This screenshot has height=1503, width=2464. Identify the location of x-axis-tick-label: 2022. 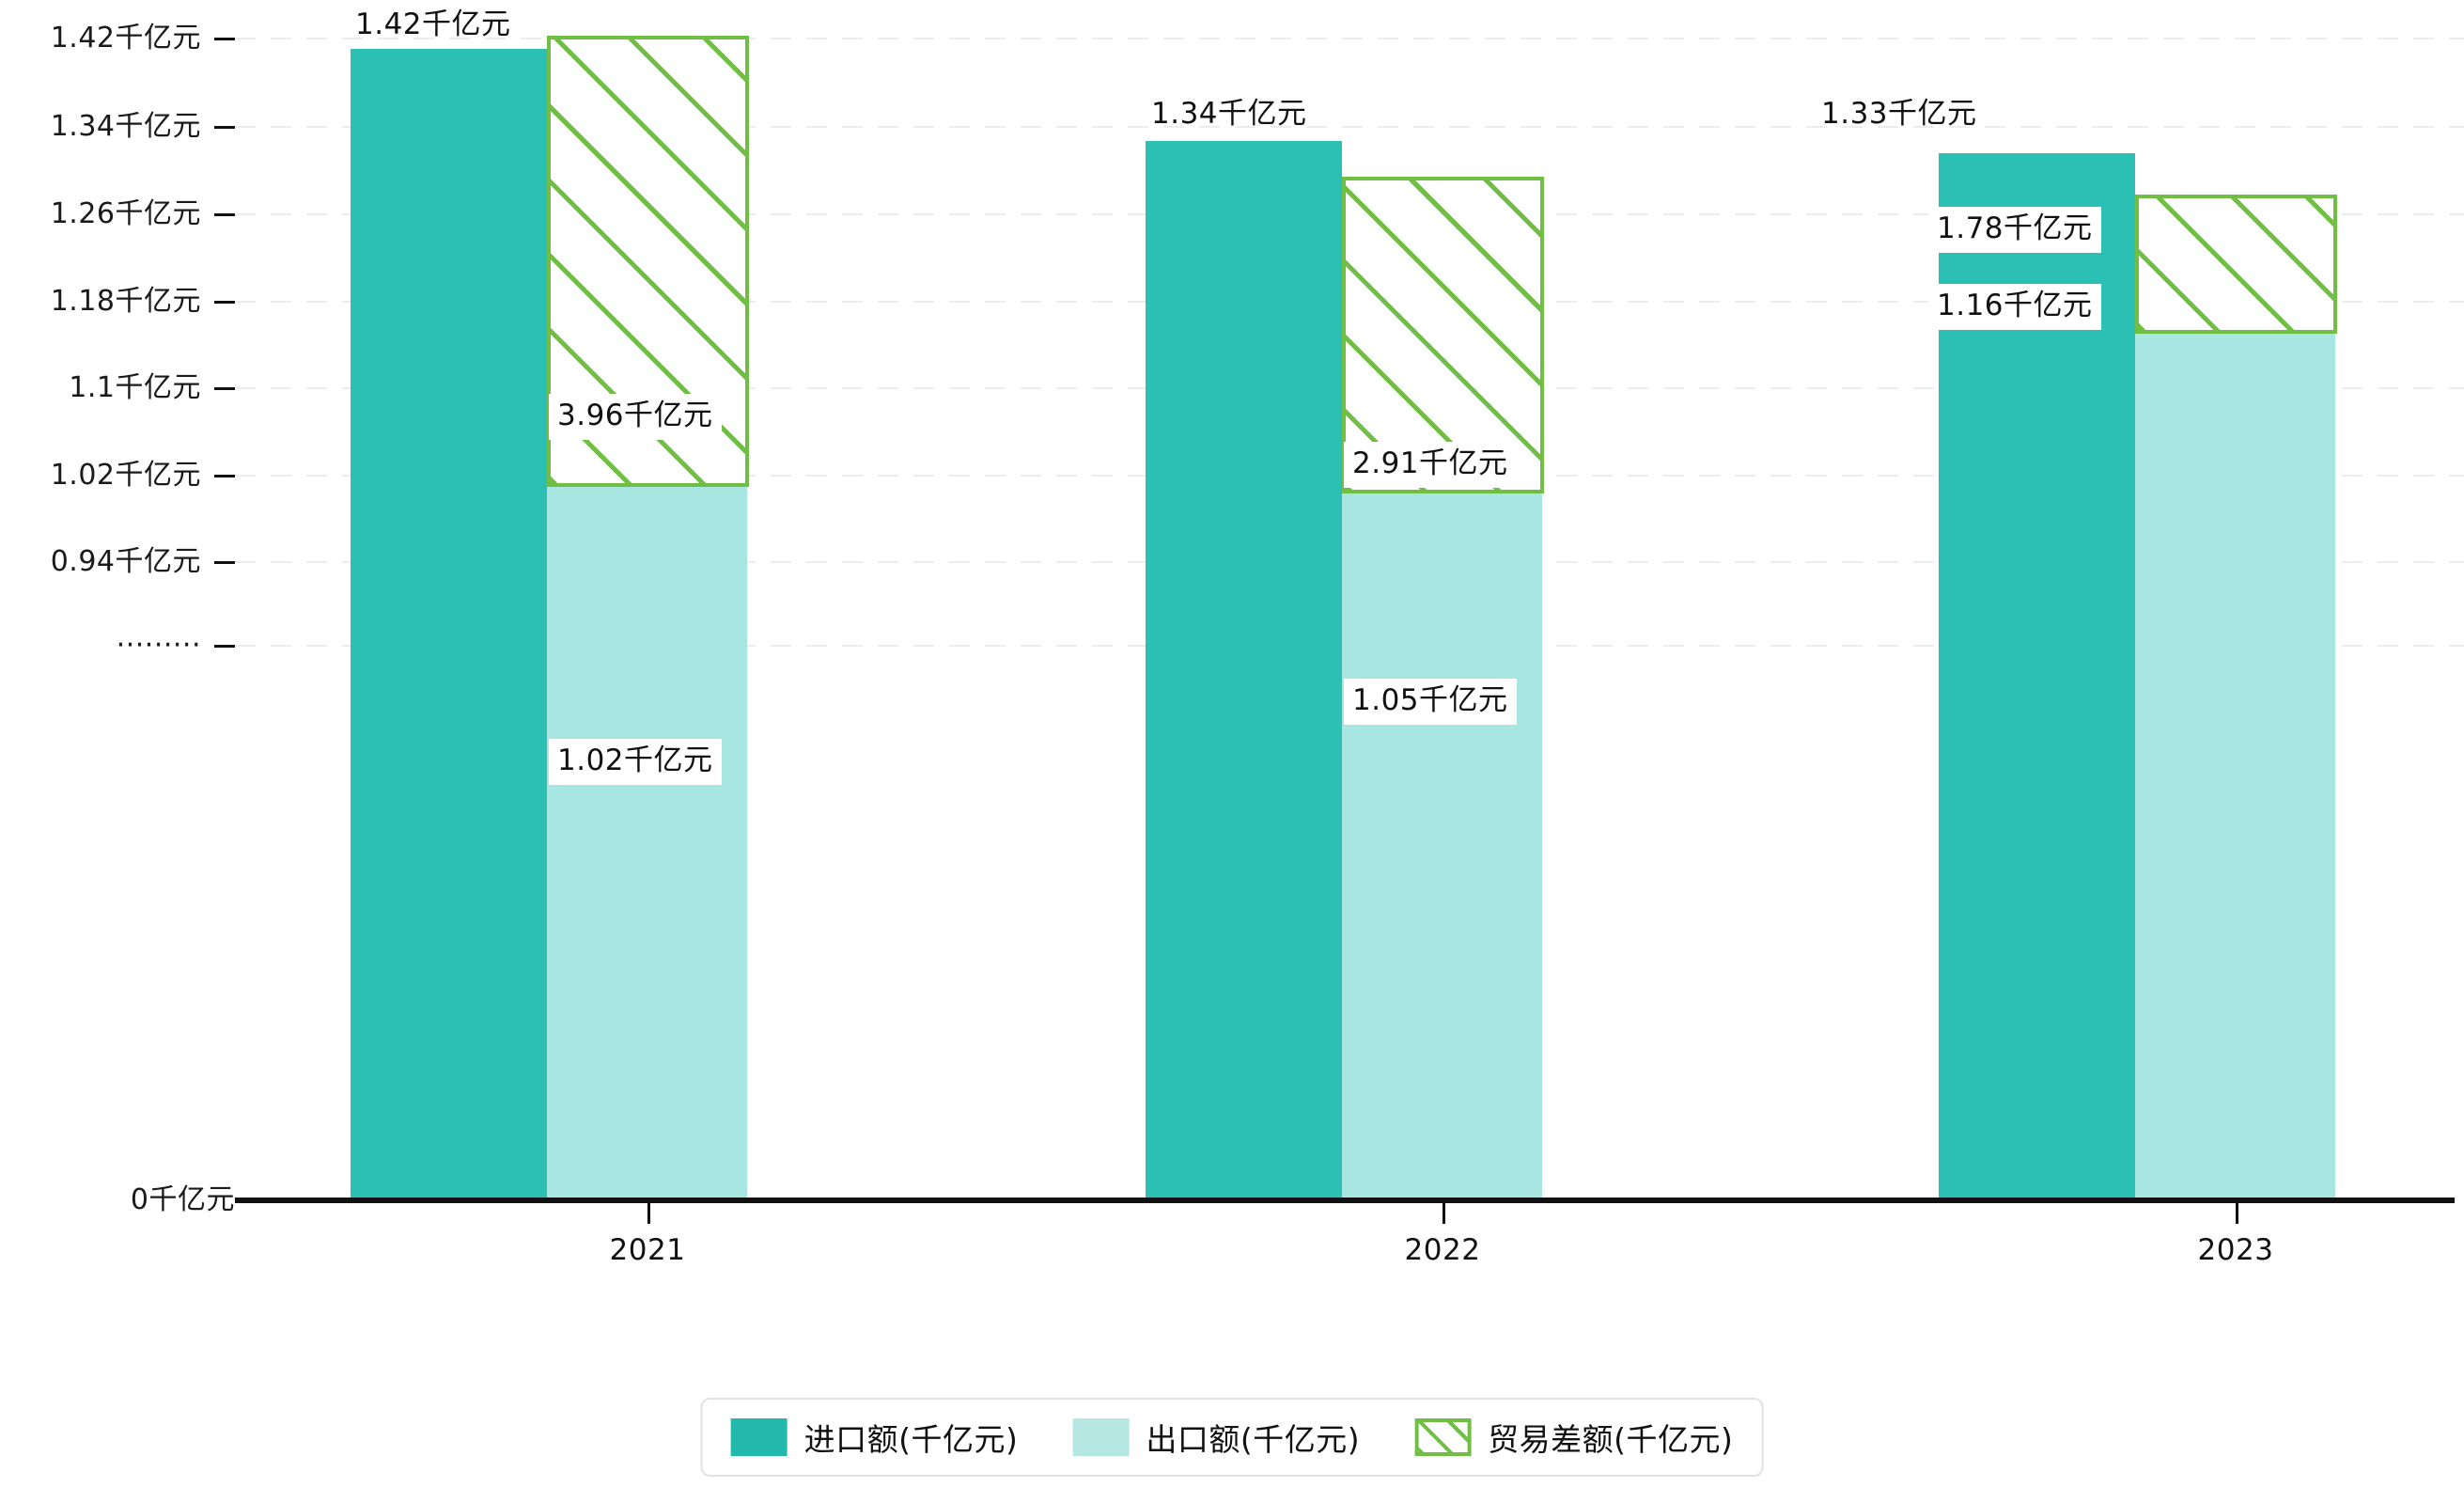
(1442, 1250).